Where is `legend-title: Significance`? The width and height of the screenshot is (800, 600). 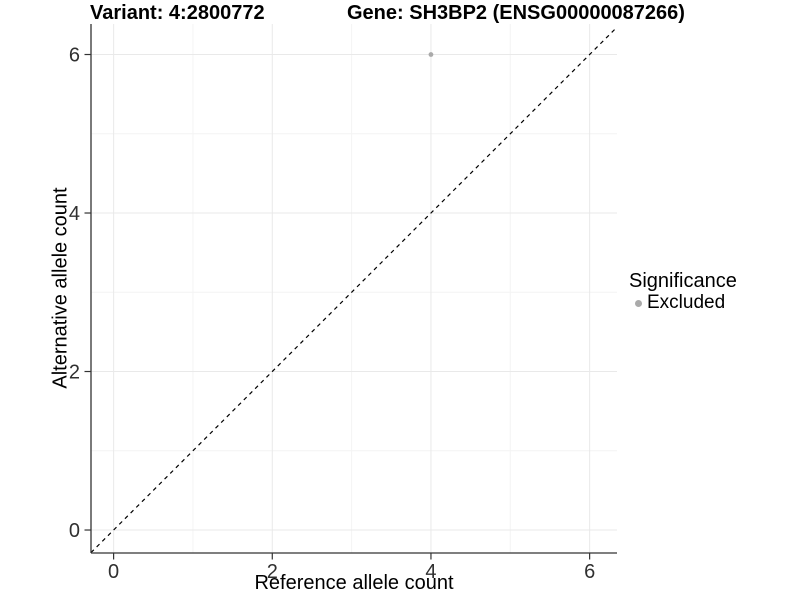
legend-title: Significance is located at coordinates (683, 281).